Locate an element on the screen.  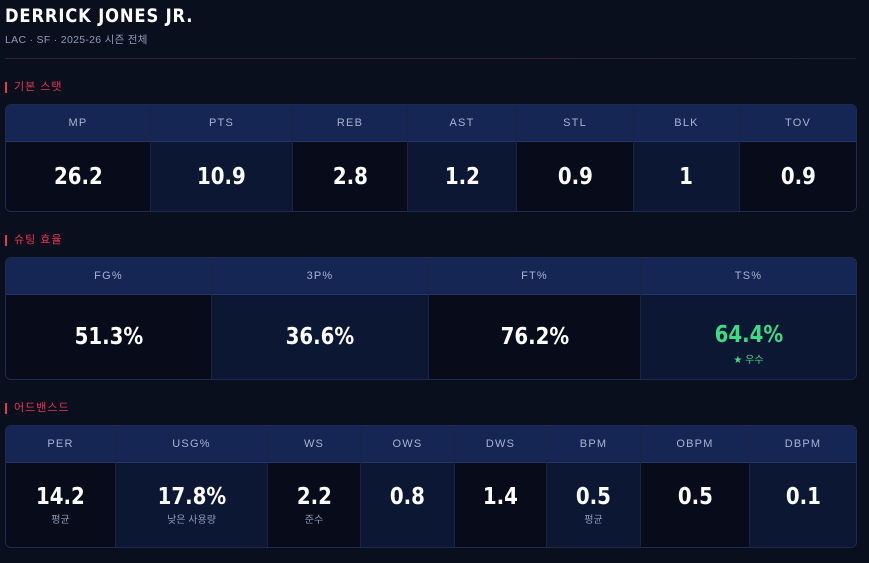
stat-dws: DWS 1.4 - is located at coordinates (501, 486).